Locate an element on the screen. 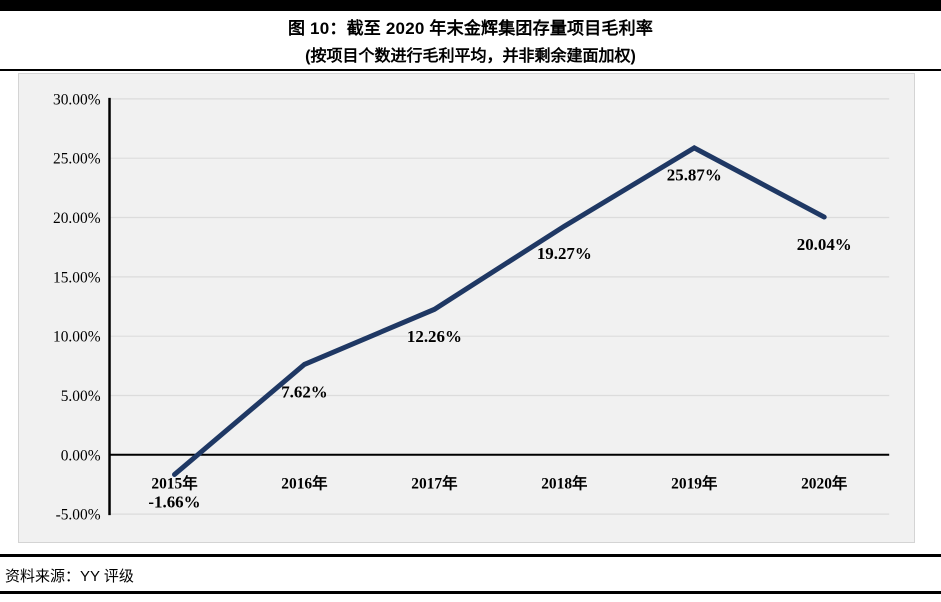 The width and height of the screenshot is (941, 602). data-label: 20.04% is located at coordinates (824, 244).